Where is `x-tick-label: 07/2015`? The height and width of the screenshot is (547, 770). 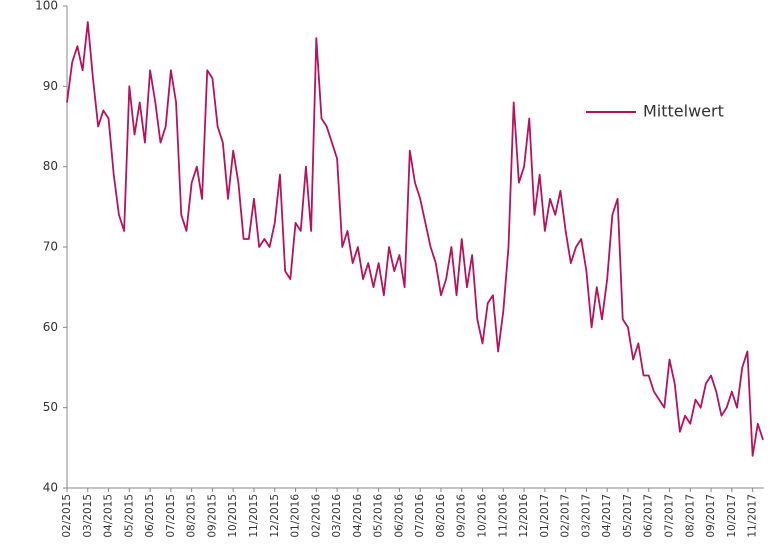
x-tick-label: 07/2015 is located at coordinates (171, 516).